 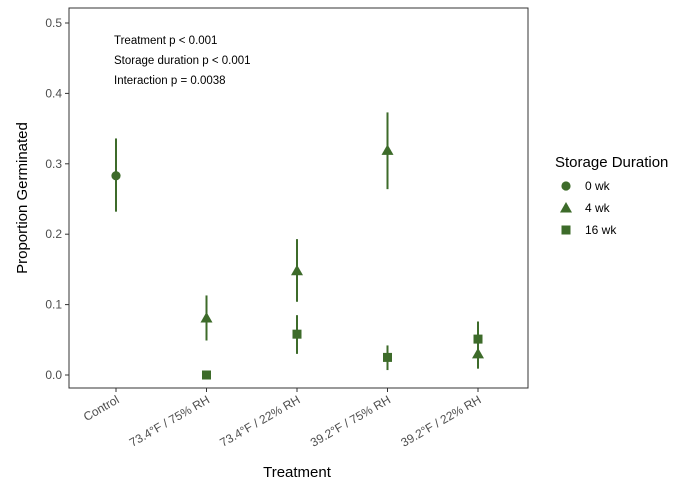 What do you see at coordinates (350, 420) in the screenshot?
I see `x-tick-label: 39.2°F / 75% RH` at bounding box center [350, 420].